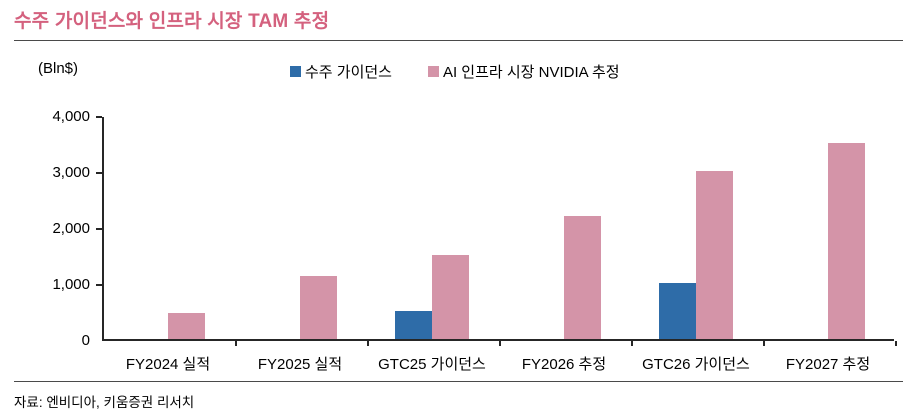 The image size is (917, 419). I want to click on y-axis-unit-label: (Bln$), so click(58, 68).